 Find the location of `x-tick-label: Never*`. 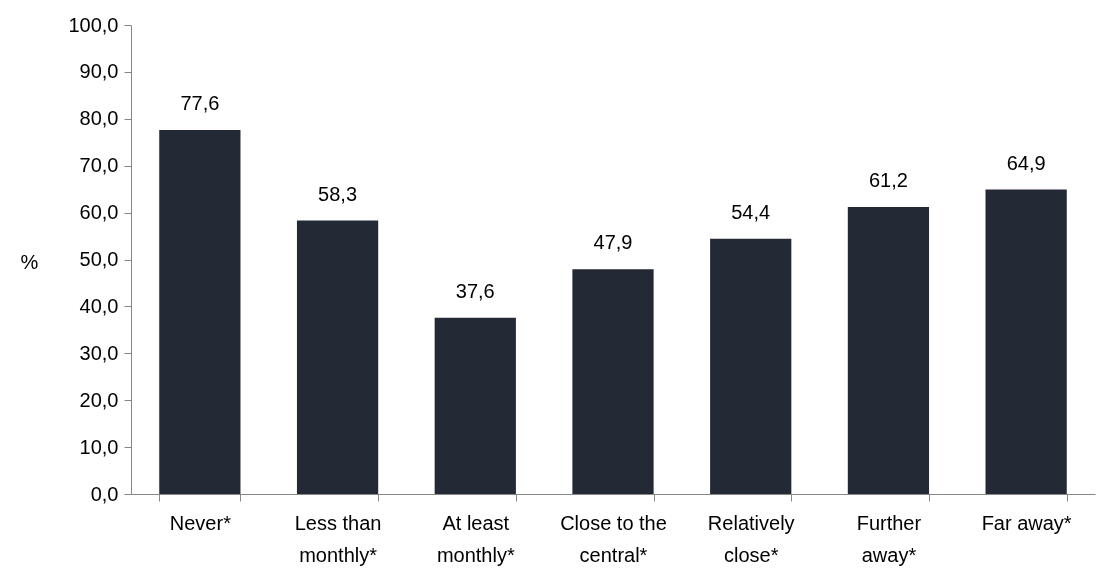

x-tick-label: Never* is located at coordinates (200, 522).